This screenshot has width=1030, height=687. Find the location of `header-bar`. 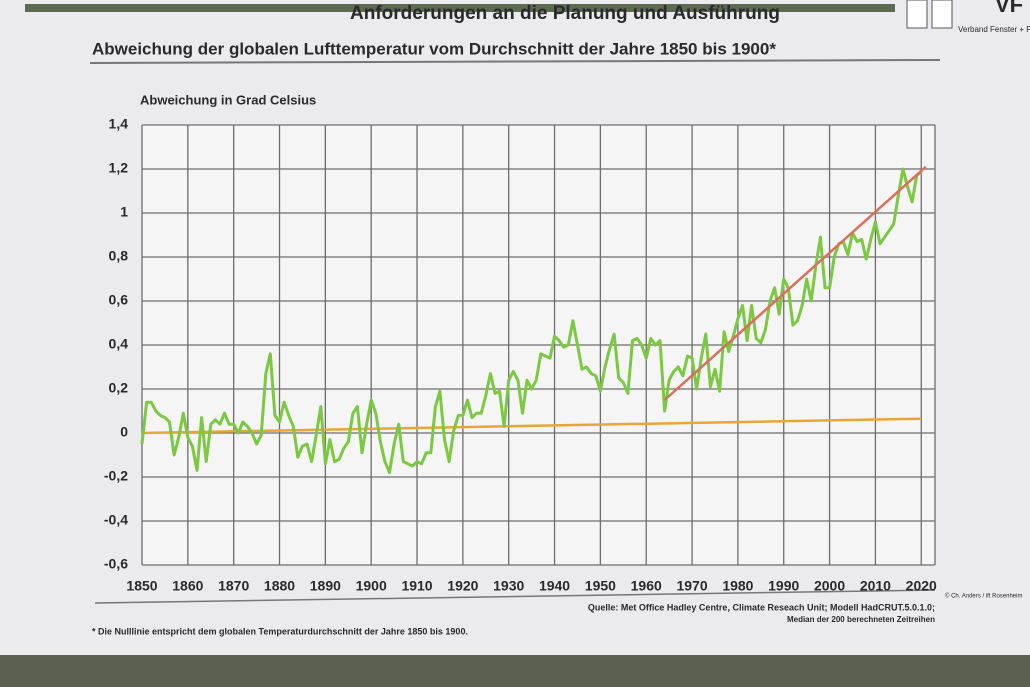

header-bar is located at coordinates (460, 8).